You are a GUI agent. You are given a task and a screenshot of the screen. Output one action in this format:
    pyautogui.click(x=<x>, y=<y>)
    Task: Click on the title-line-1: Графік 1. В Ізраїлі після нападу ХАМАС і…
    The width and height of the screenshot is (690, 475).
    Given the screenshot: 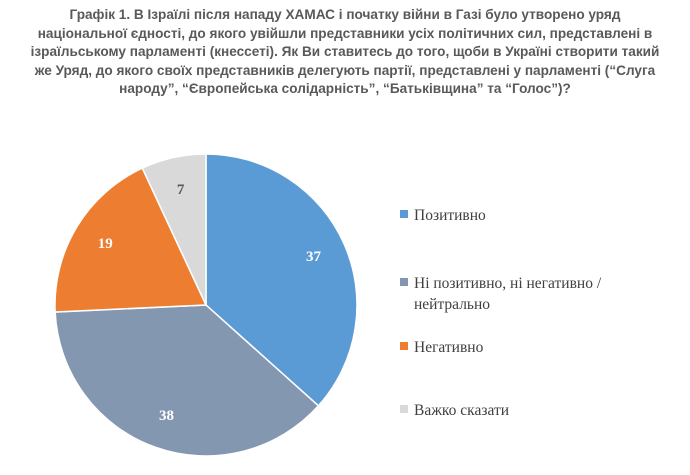 What is the action you would take?
    pyautogui.click(x=345, y=14)
    